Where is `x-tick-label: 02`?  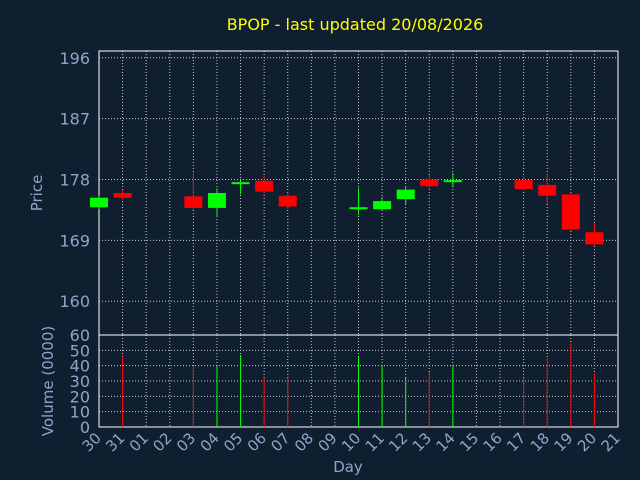 x-tick-label: 02 is located at coordinates (162, 442).